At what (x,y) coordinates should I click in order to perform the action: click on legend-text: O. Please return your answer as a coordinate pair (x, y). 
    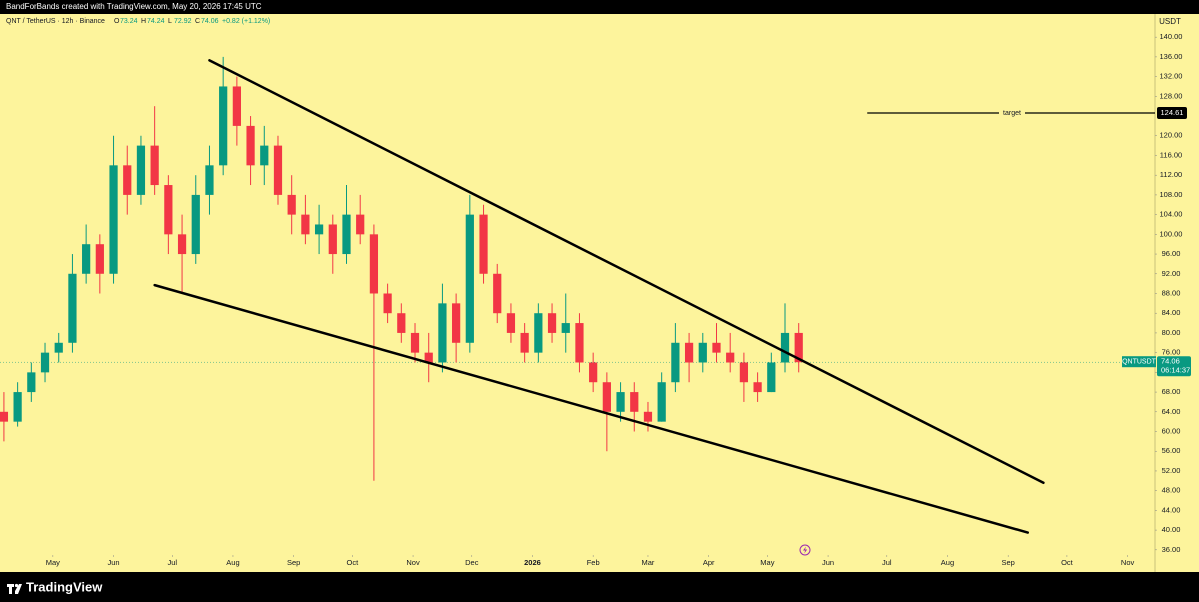
    Looking at the image, I should click on (117, 21).